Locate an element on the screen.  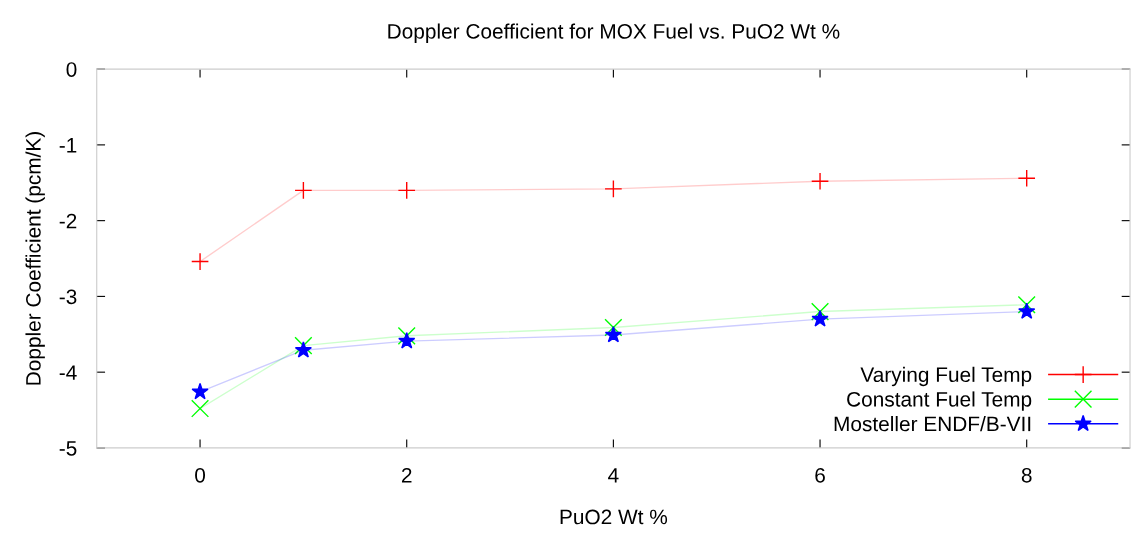
chart-title: Doppler Coefficient for MOX Fuel vs. PuO2 Wt % is located at coordinates (614, 33).